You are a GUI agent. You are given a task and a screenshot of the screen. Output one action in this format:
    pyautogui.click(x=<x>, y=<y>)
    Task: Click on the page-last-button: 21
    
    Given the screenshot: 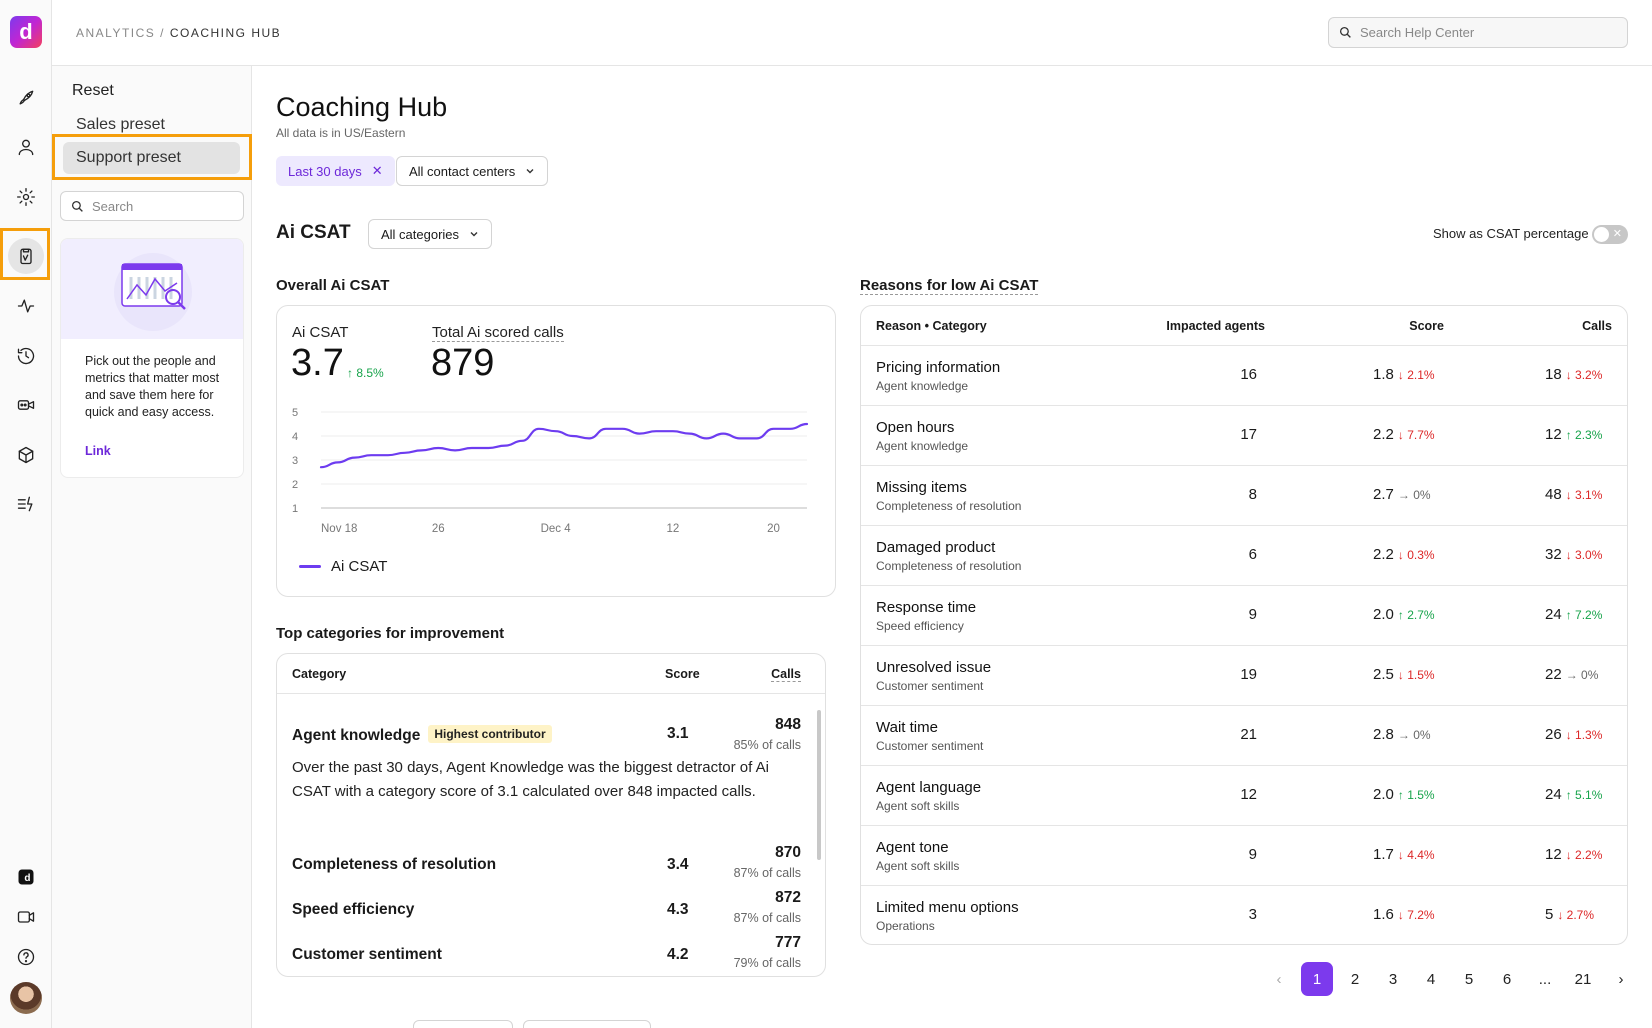 What is the action you would take?
    pyautogui.click(x=1583, y=979)
    